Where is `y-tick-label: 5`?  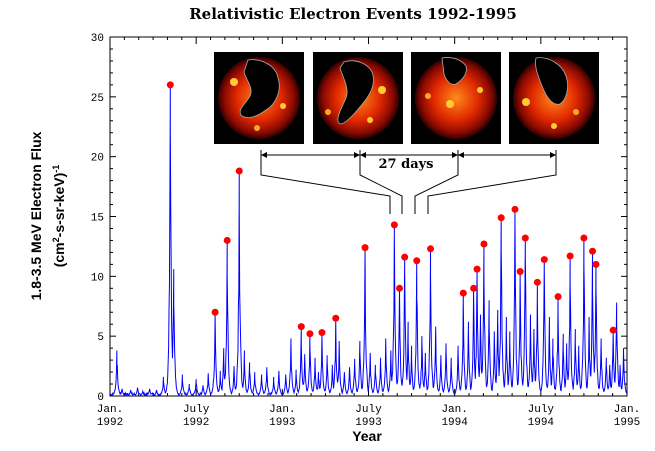 y-tick-label: 5 is located at coordinates (100, 338).